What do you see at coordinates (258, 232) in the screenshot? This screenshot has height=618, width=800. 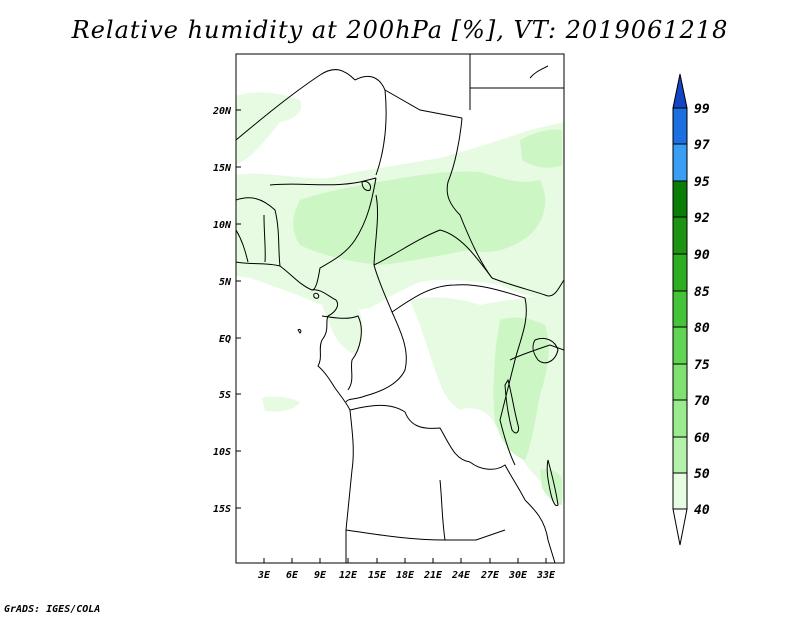 I see `border-burkina-ghana` at bounding box center [258, 232].